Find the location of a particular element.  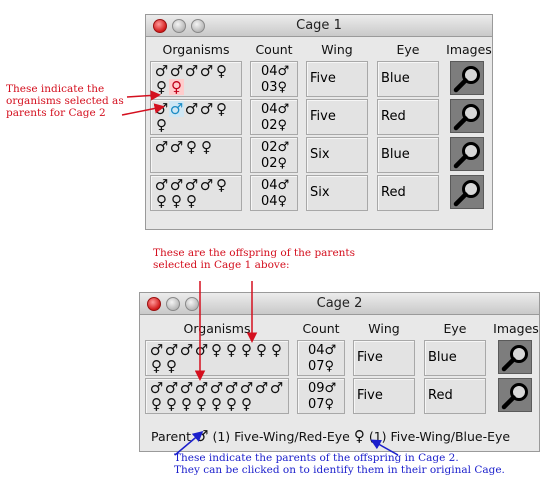

organisms-cell: ♂ ♂ ♀ ♀ is located at coordinates (196, 155).